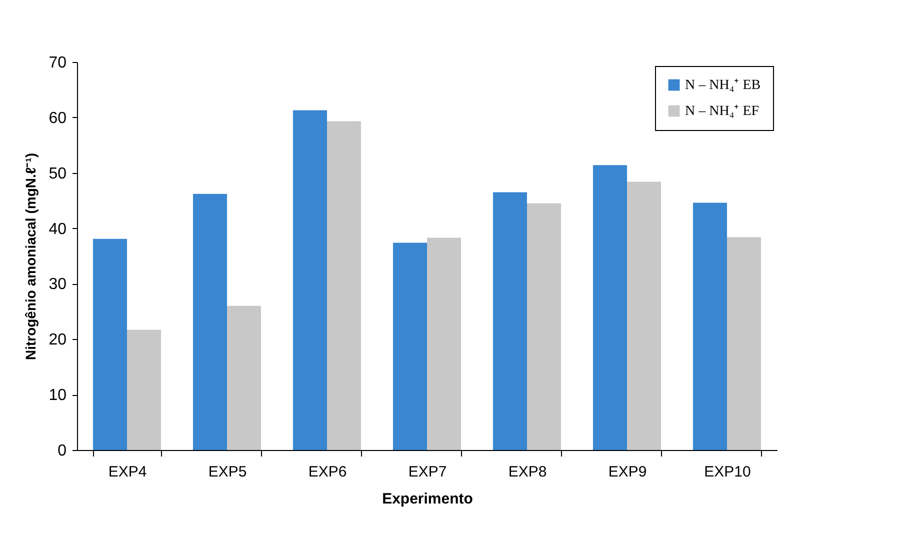 This screenshot has width=912, height=548. What do you see at coordinates (727, 472) in the screenshot?
I see `x-tick-label: EXP10` at bounding box center [727, 472].